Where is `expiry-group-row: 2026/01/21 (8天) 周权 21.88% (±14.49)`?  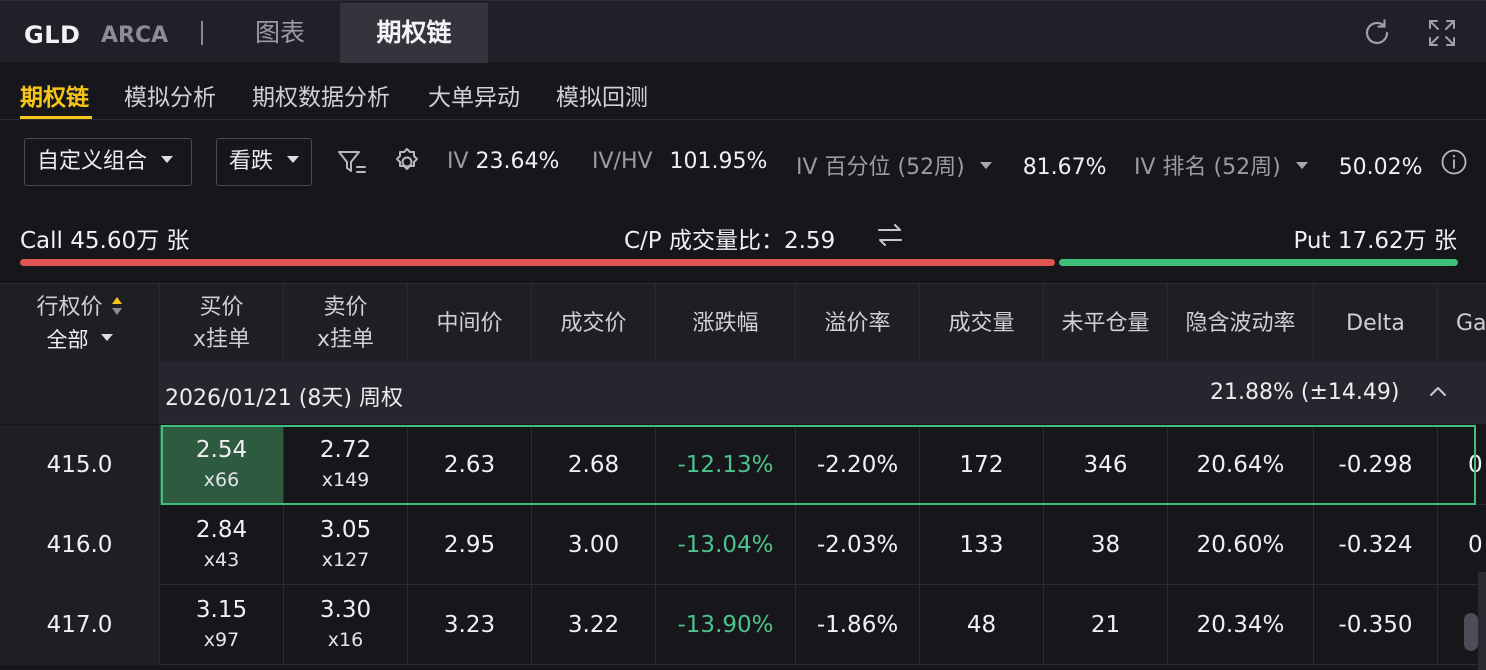 expiry-group-row: 2026/01/21 (8天) 周权 21.88% (±14.49) is located at coordinates (743, 393).